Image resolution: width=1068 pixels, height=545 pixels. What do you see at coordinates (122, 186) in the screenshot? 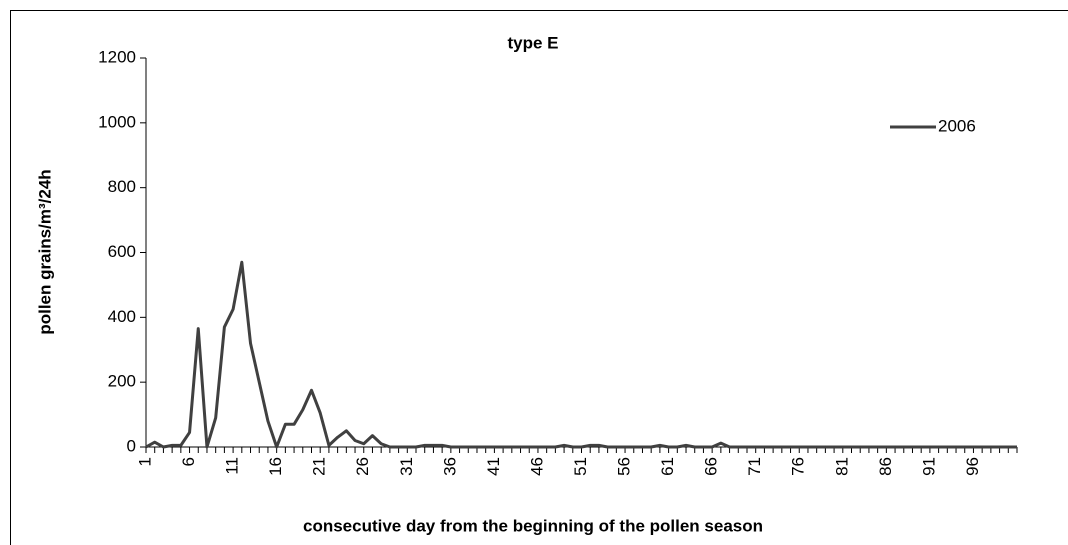
I see `y-tick-label: 800` at bounding box center [122, 186].